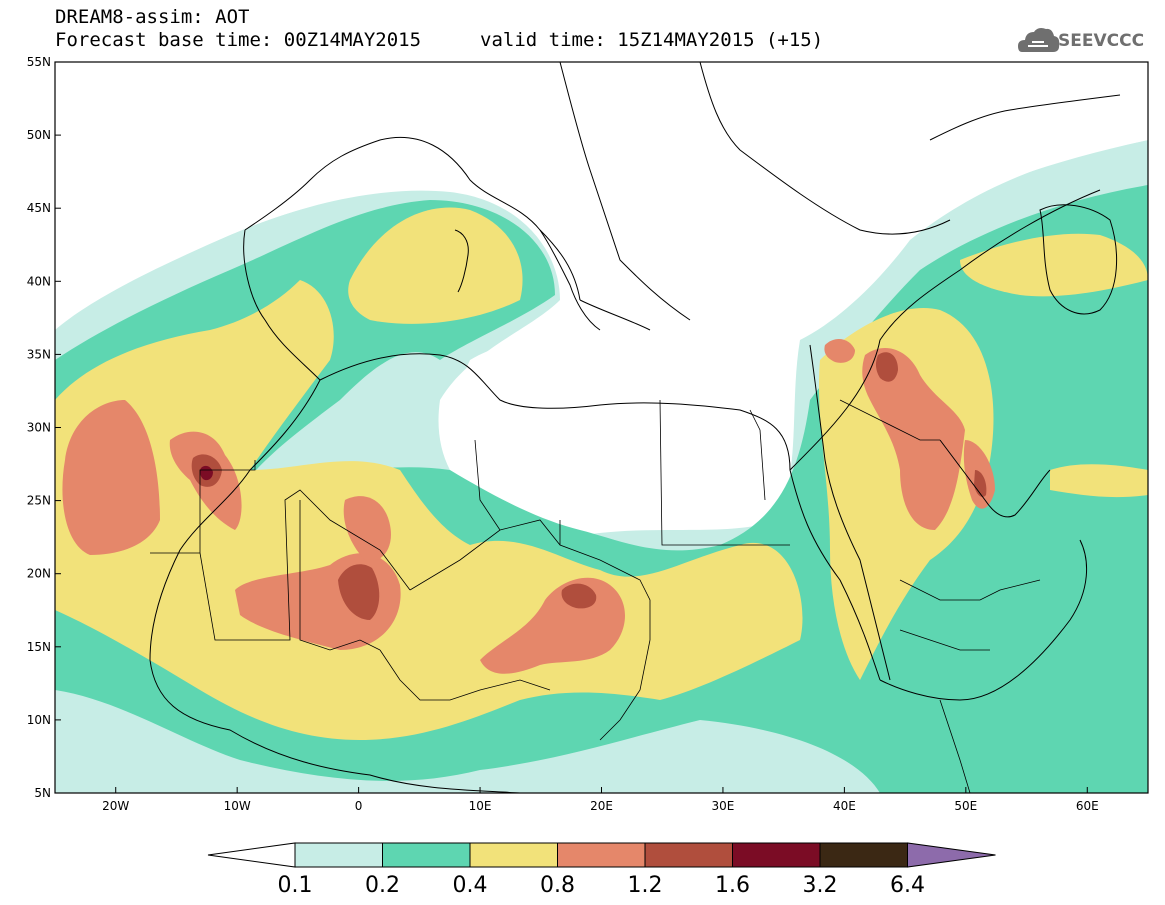  Describe the element at coordinates (1087, 806) in the screenshot. I see `lon-tick-label: 60E` at that location.